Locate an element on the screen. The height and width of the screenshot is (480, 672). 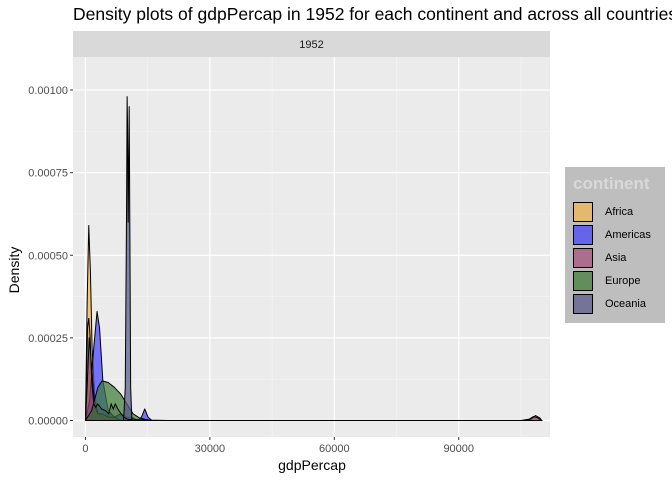
legend-label: Oceania is located at coordinates (625, 304).